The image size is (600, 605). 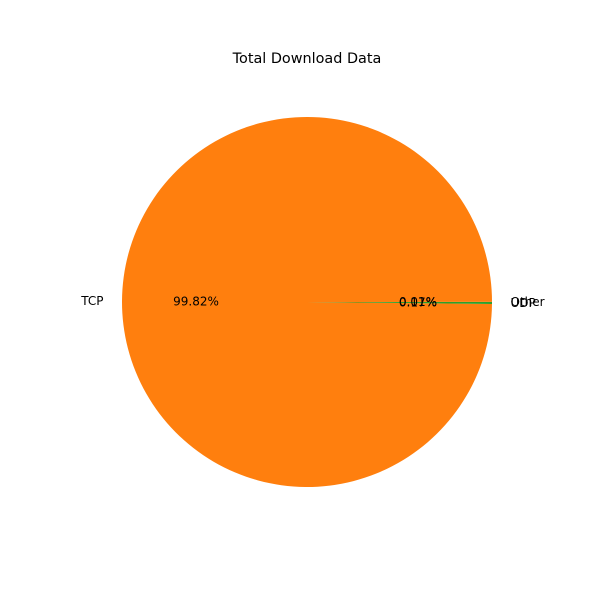 What do you see at coordinates (196, 301) in the screenshot?
I see `slice-percent-tcp: 99.82%` at bounding box center [196, 301].